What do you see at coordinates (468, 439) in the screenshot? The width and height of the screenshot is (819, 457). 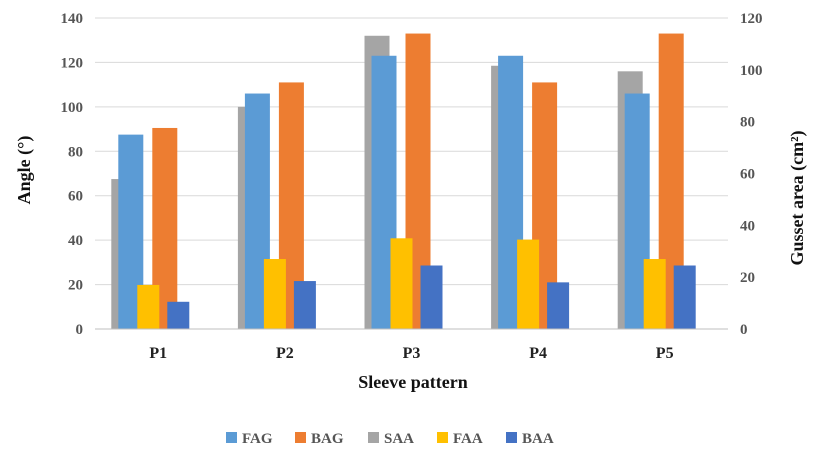 I see `legend-label-faa: FAA` at bounding box center [468, 439].